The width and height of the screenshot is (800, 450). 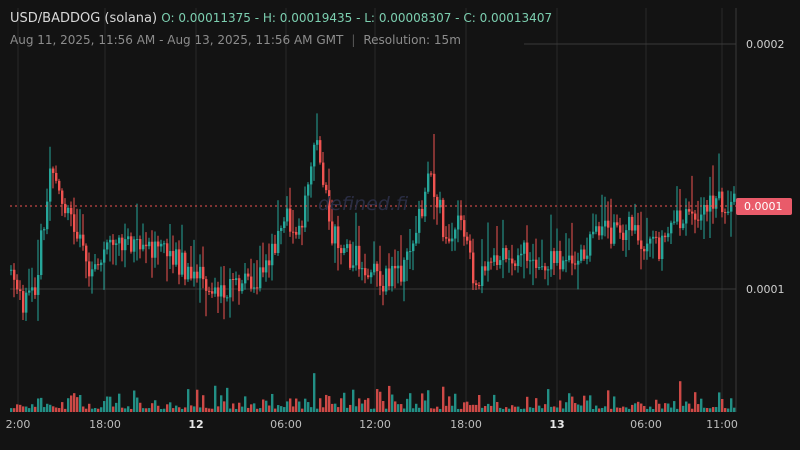 I want to click on pair-name: USD/BADDOG (solana), so click(x=84, y=18).